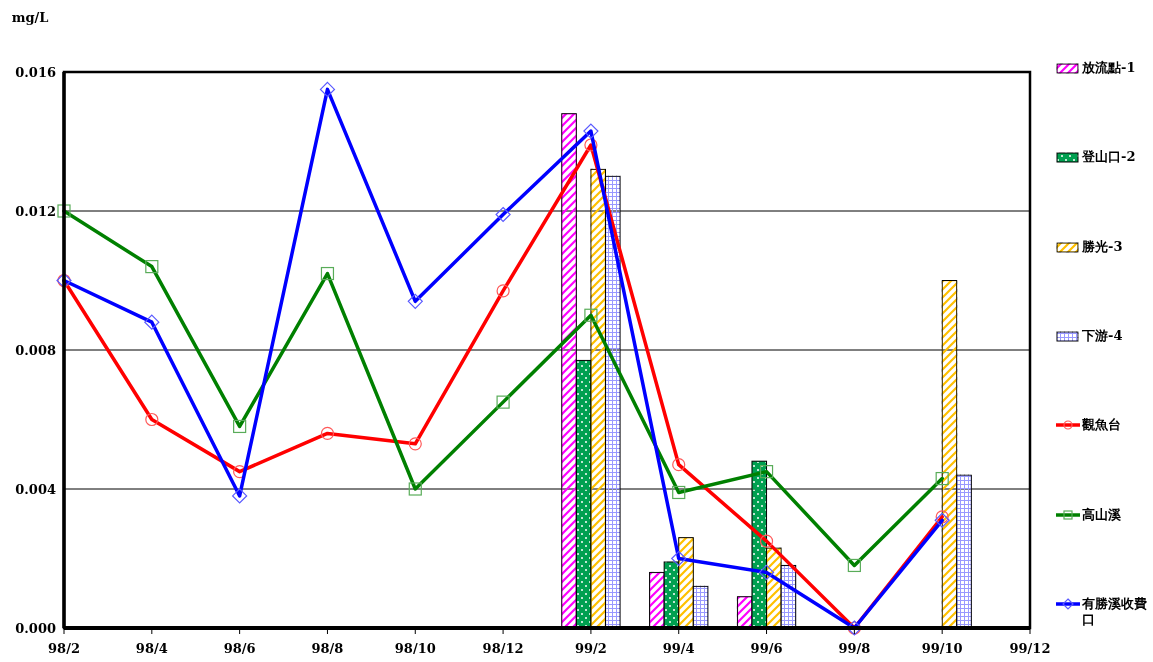 This screenshot has height=662, width=1153. I want to click on x-tick-label: 99/4, so click(678, 648).